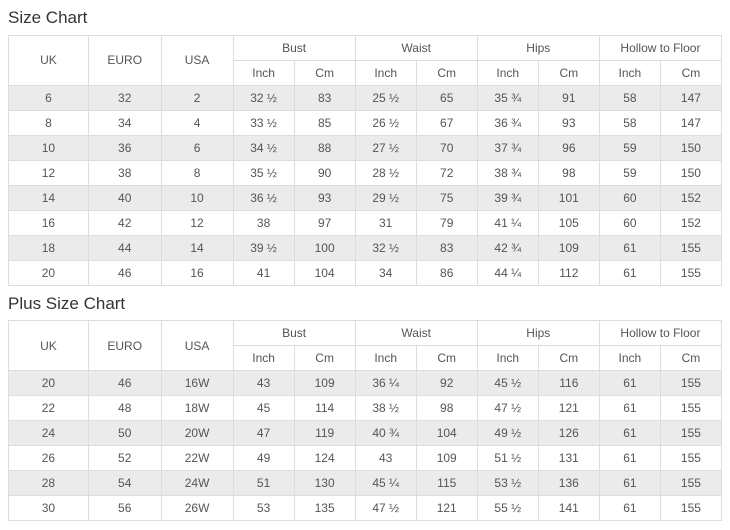 This screenshot has height=530, width=730. Describe the element at coordinates (385, 97) in the screenshot. I see `table-cell: 25 ½` at that location.